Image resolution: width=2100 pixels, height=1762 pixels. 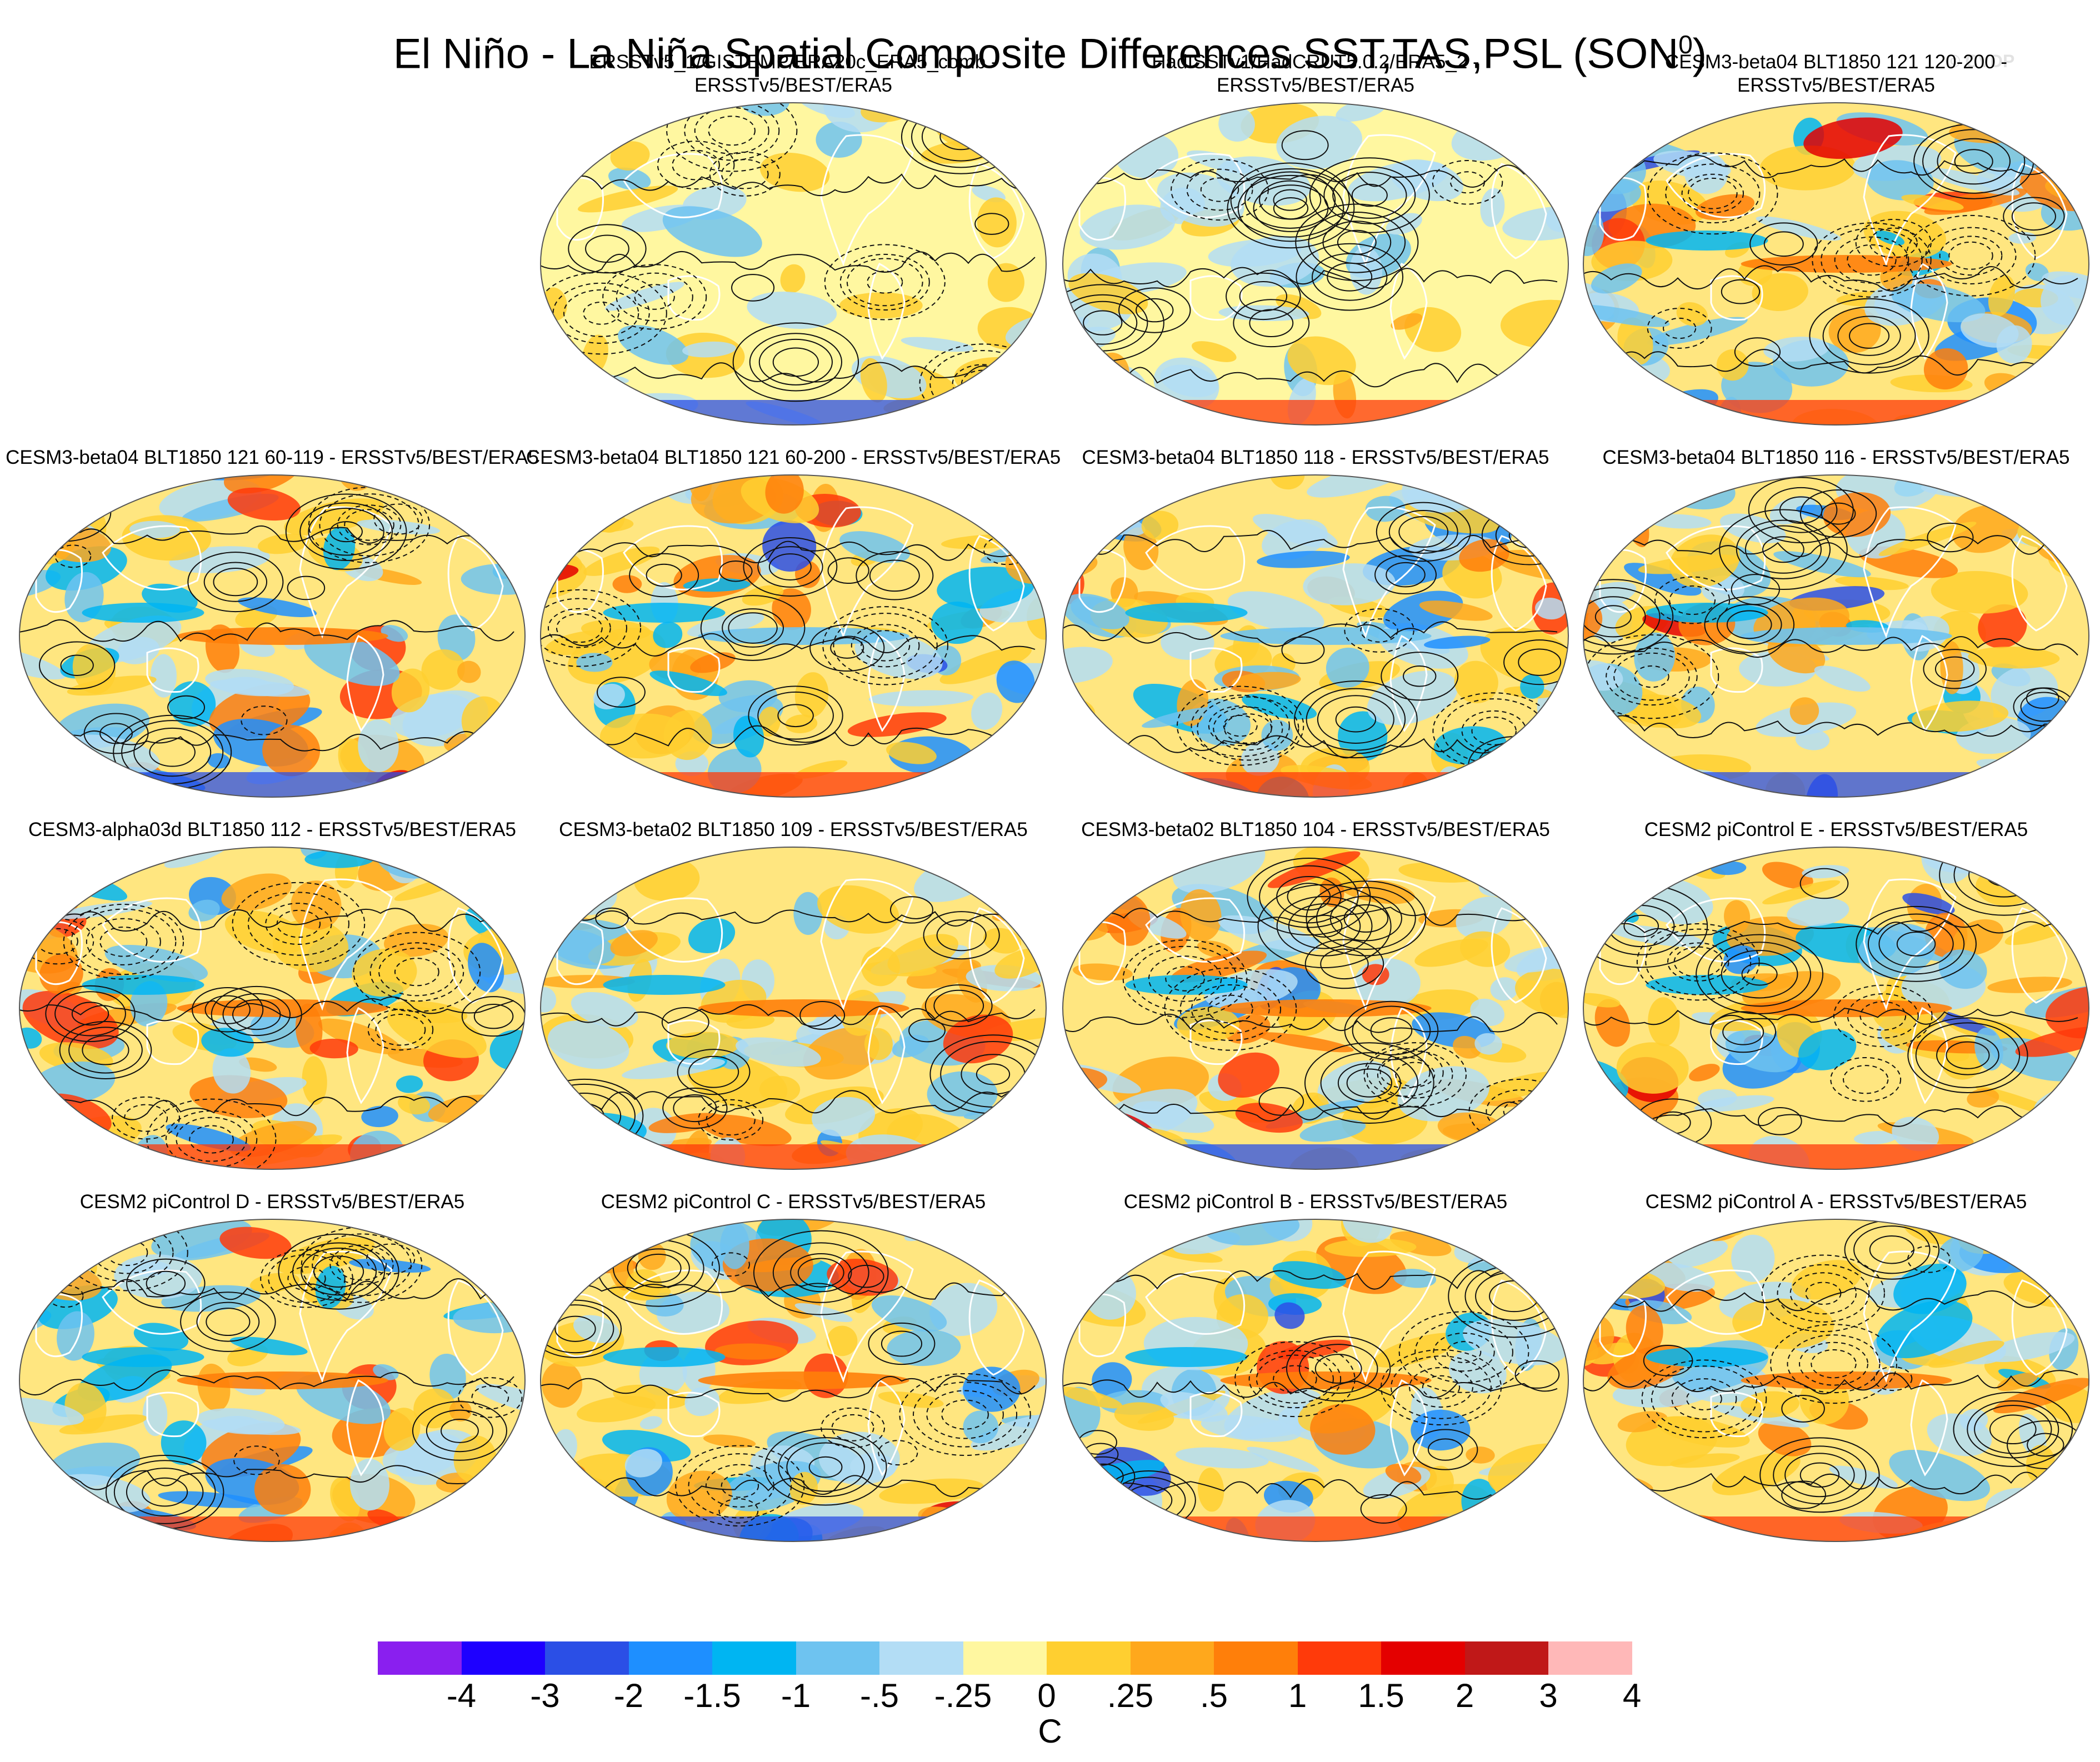 What do you see at coordinates (879, 1695) in the screenshot?
I see `colorbar-tick-label: -.5` at bounding box center [879, 1695].